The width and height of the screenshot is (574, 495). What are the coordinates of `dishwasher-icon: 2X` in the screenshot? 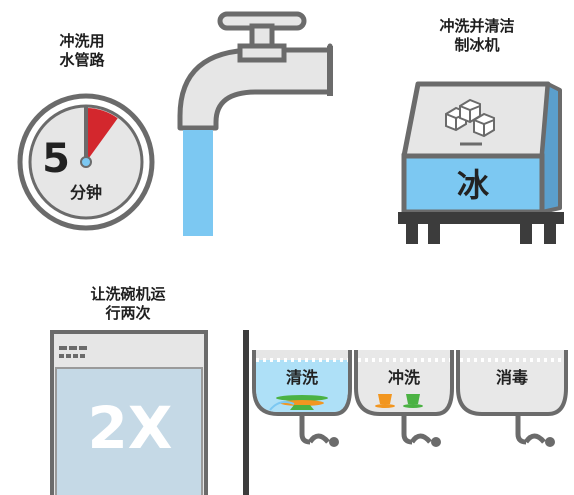 It's located at (129, 412).